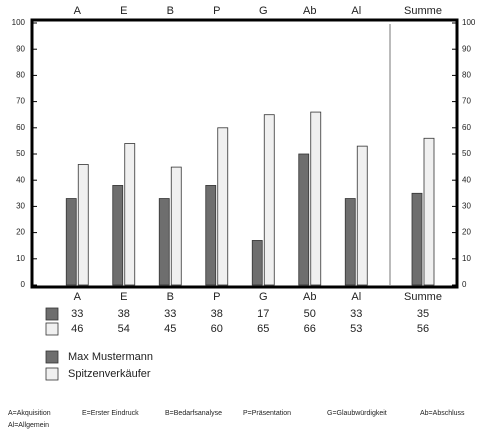 Image resolution: width=500 pixels, height=431 pixels. Describe the element at coordinates (263, 314) in the screenshot. I see `table-value: 17` at that location.